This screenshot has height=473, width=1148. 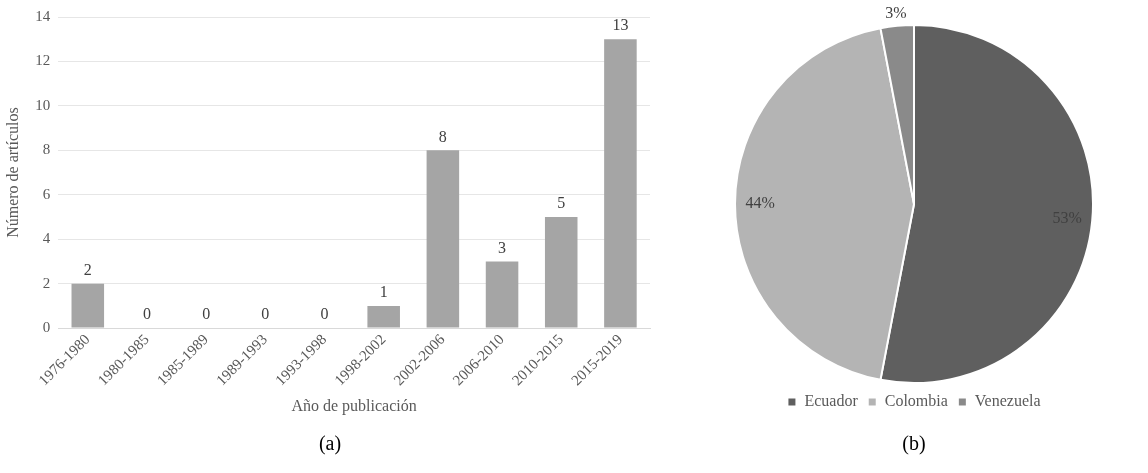 What do you see at coordinates (43, 60) in the screenshot?
I see `y-tick-label: 12` at bounding box center [43, 60].